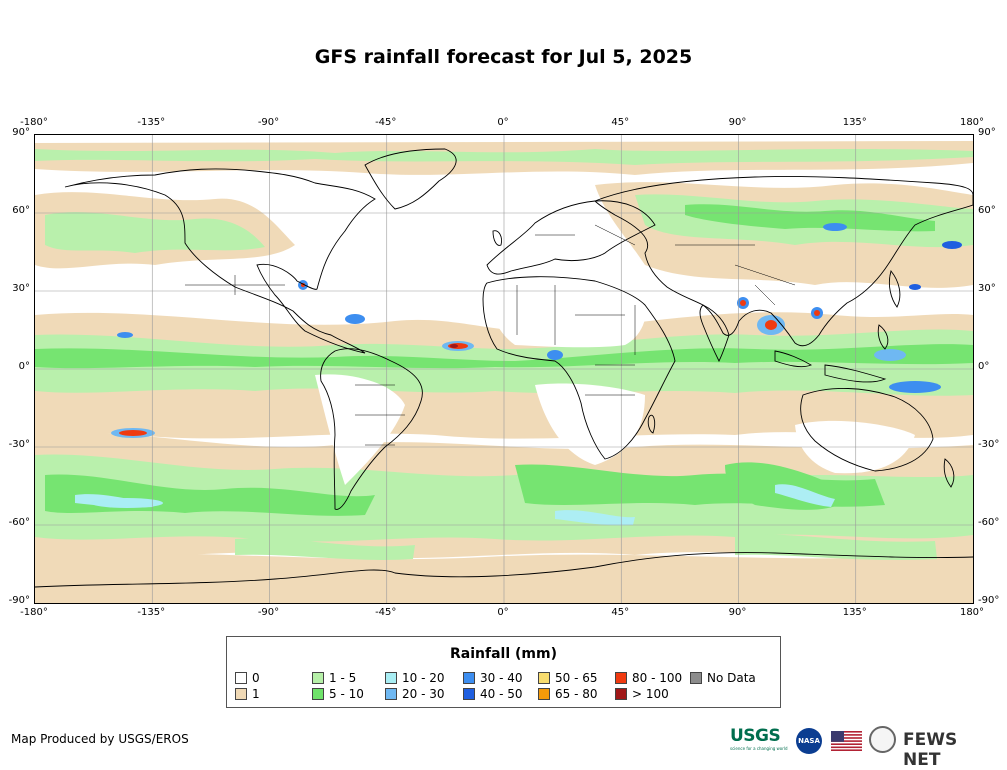 The image size is (1007, 770). What do you see at coordinates (854, 122) in the screenshot?
I see `lon-tick-top: 135°` at bounding box center [854, 122].